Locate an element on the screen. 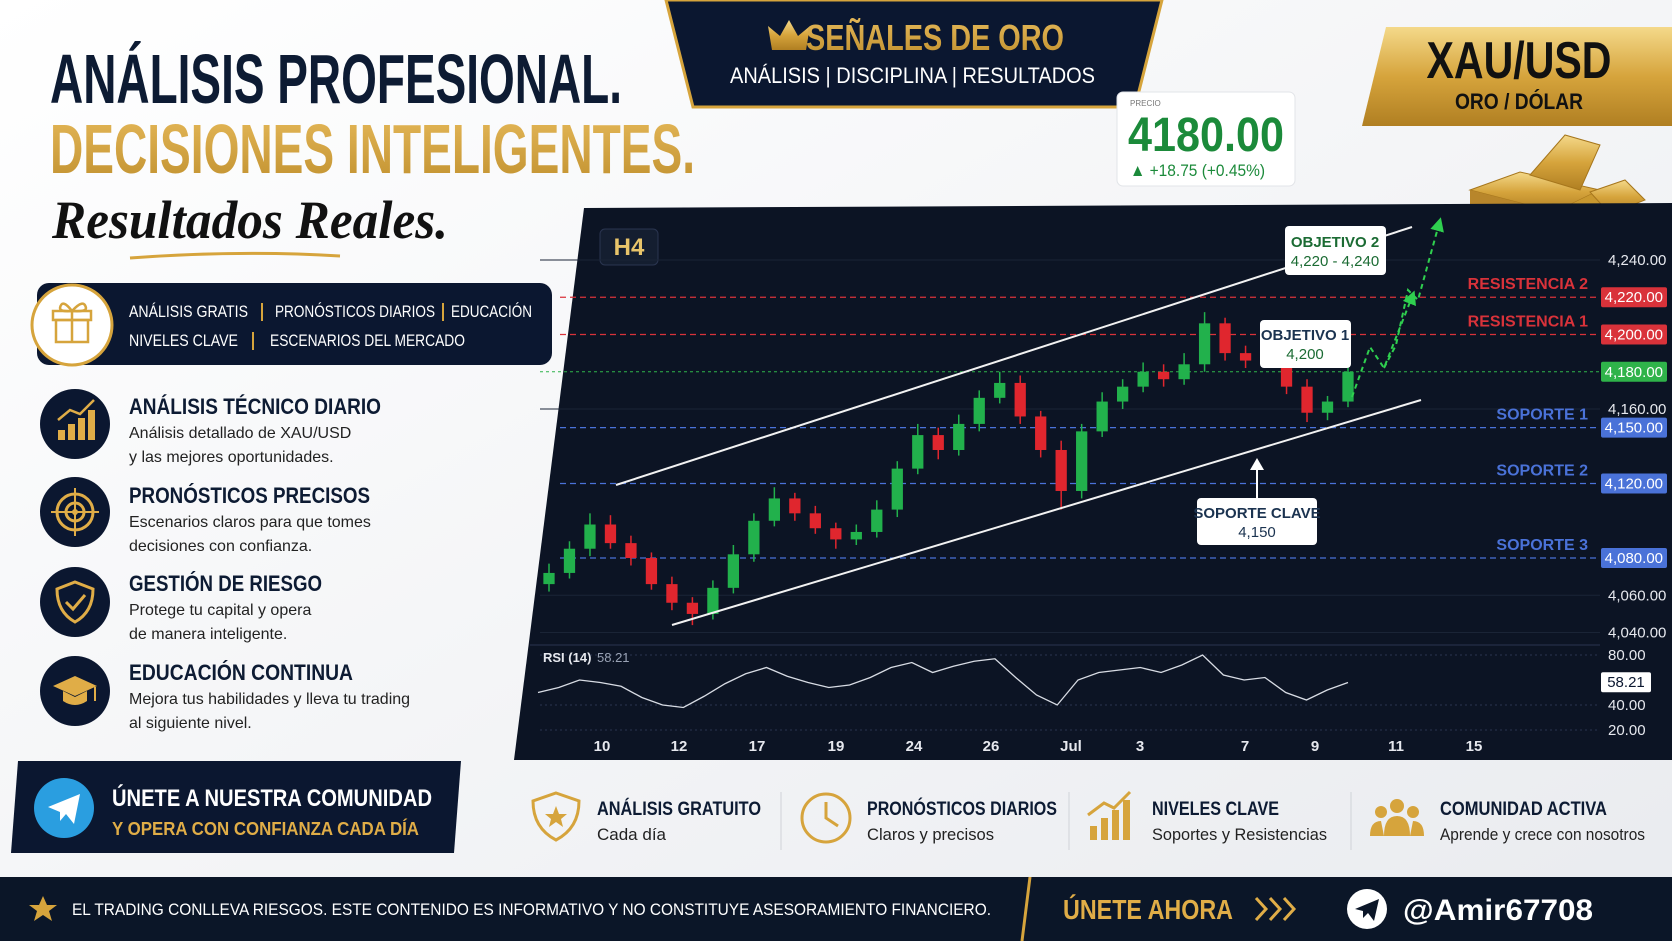  x-tick-label: Jul is located at coordinates (1071, 746).